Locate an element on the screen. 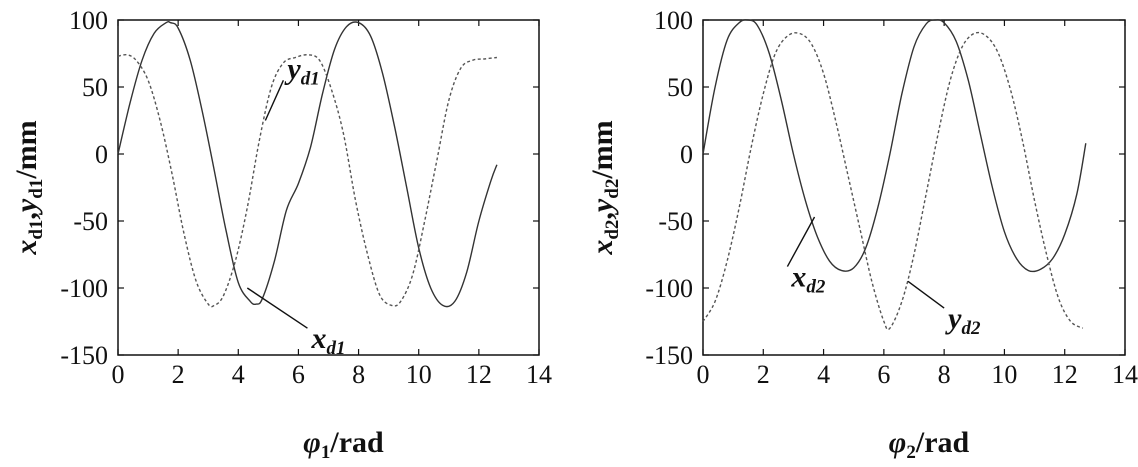 The width and height of the screenshot is (1138, 467). annotation-label-xd2: xd2 is located at coordinates (808, 279).